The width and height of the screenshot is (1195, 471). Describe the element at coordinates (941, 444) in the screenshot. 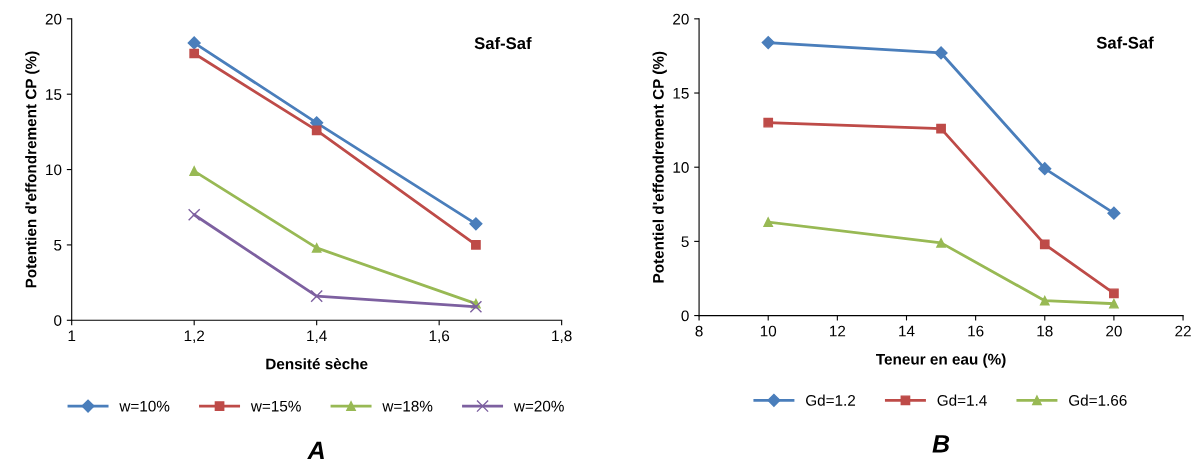

I see `text: B` at that location.